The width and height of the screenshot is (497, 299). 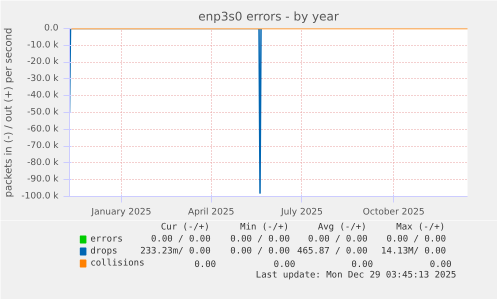 I want to click on y-tick-label: -100.0 k, so click(x=40, y=197).